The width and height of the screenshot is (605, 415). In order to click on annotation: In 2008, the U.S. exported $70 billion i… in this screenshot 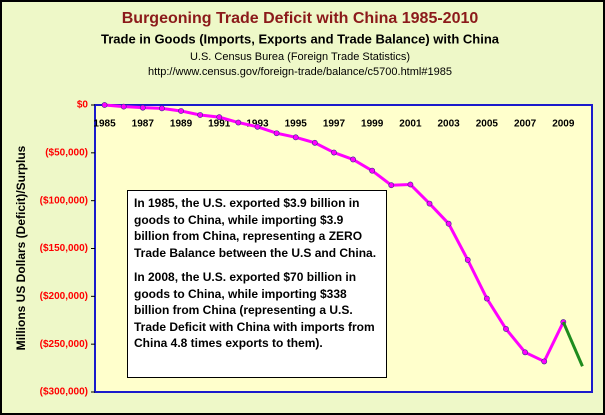, I will do `click(254, 310)`.